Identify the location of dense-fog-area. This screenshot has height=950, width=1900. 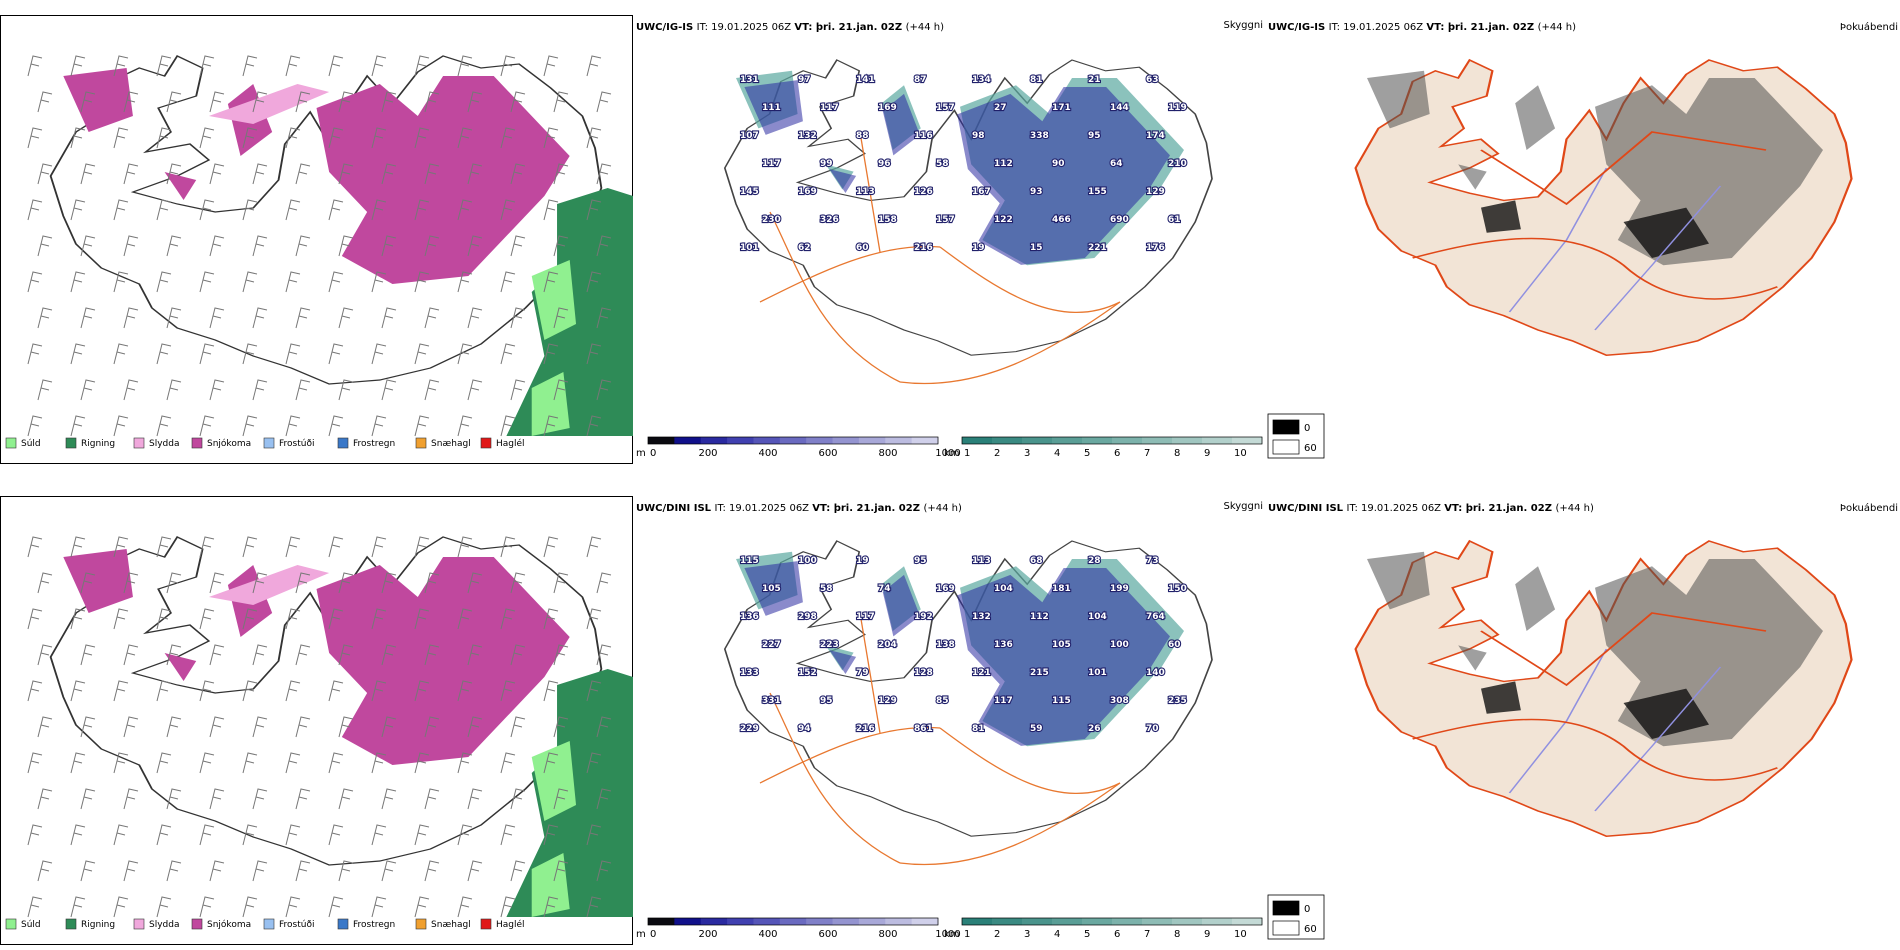
(1595, 710).